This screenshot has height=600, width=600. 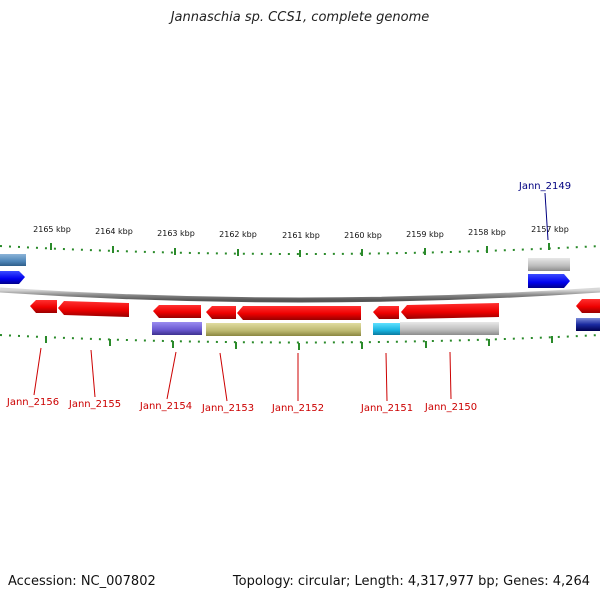 What do you see at coordinates (13, 260) in the screenshot?
I see `gene-block-steel` at bounding box center [13, 260].